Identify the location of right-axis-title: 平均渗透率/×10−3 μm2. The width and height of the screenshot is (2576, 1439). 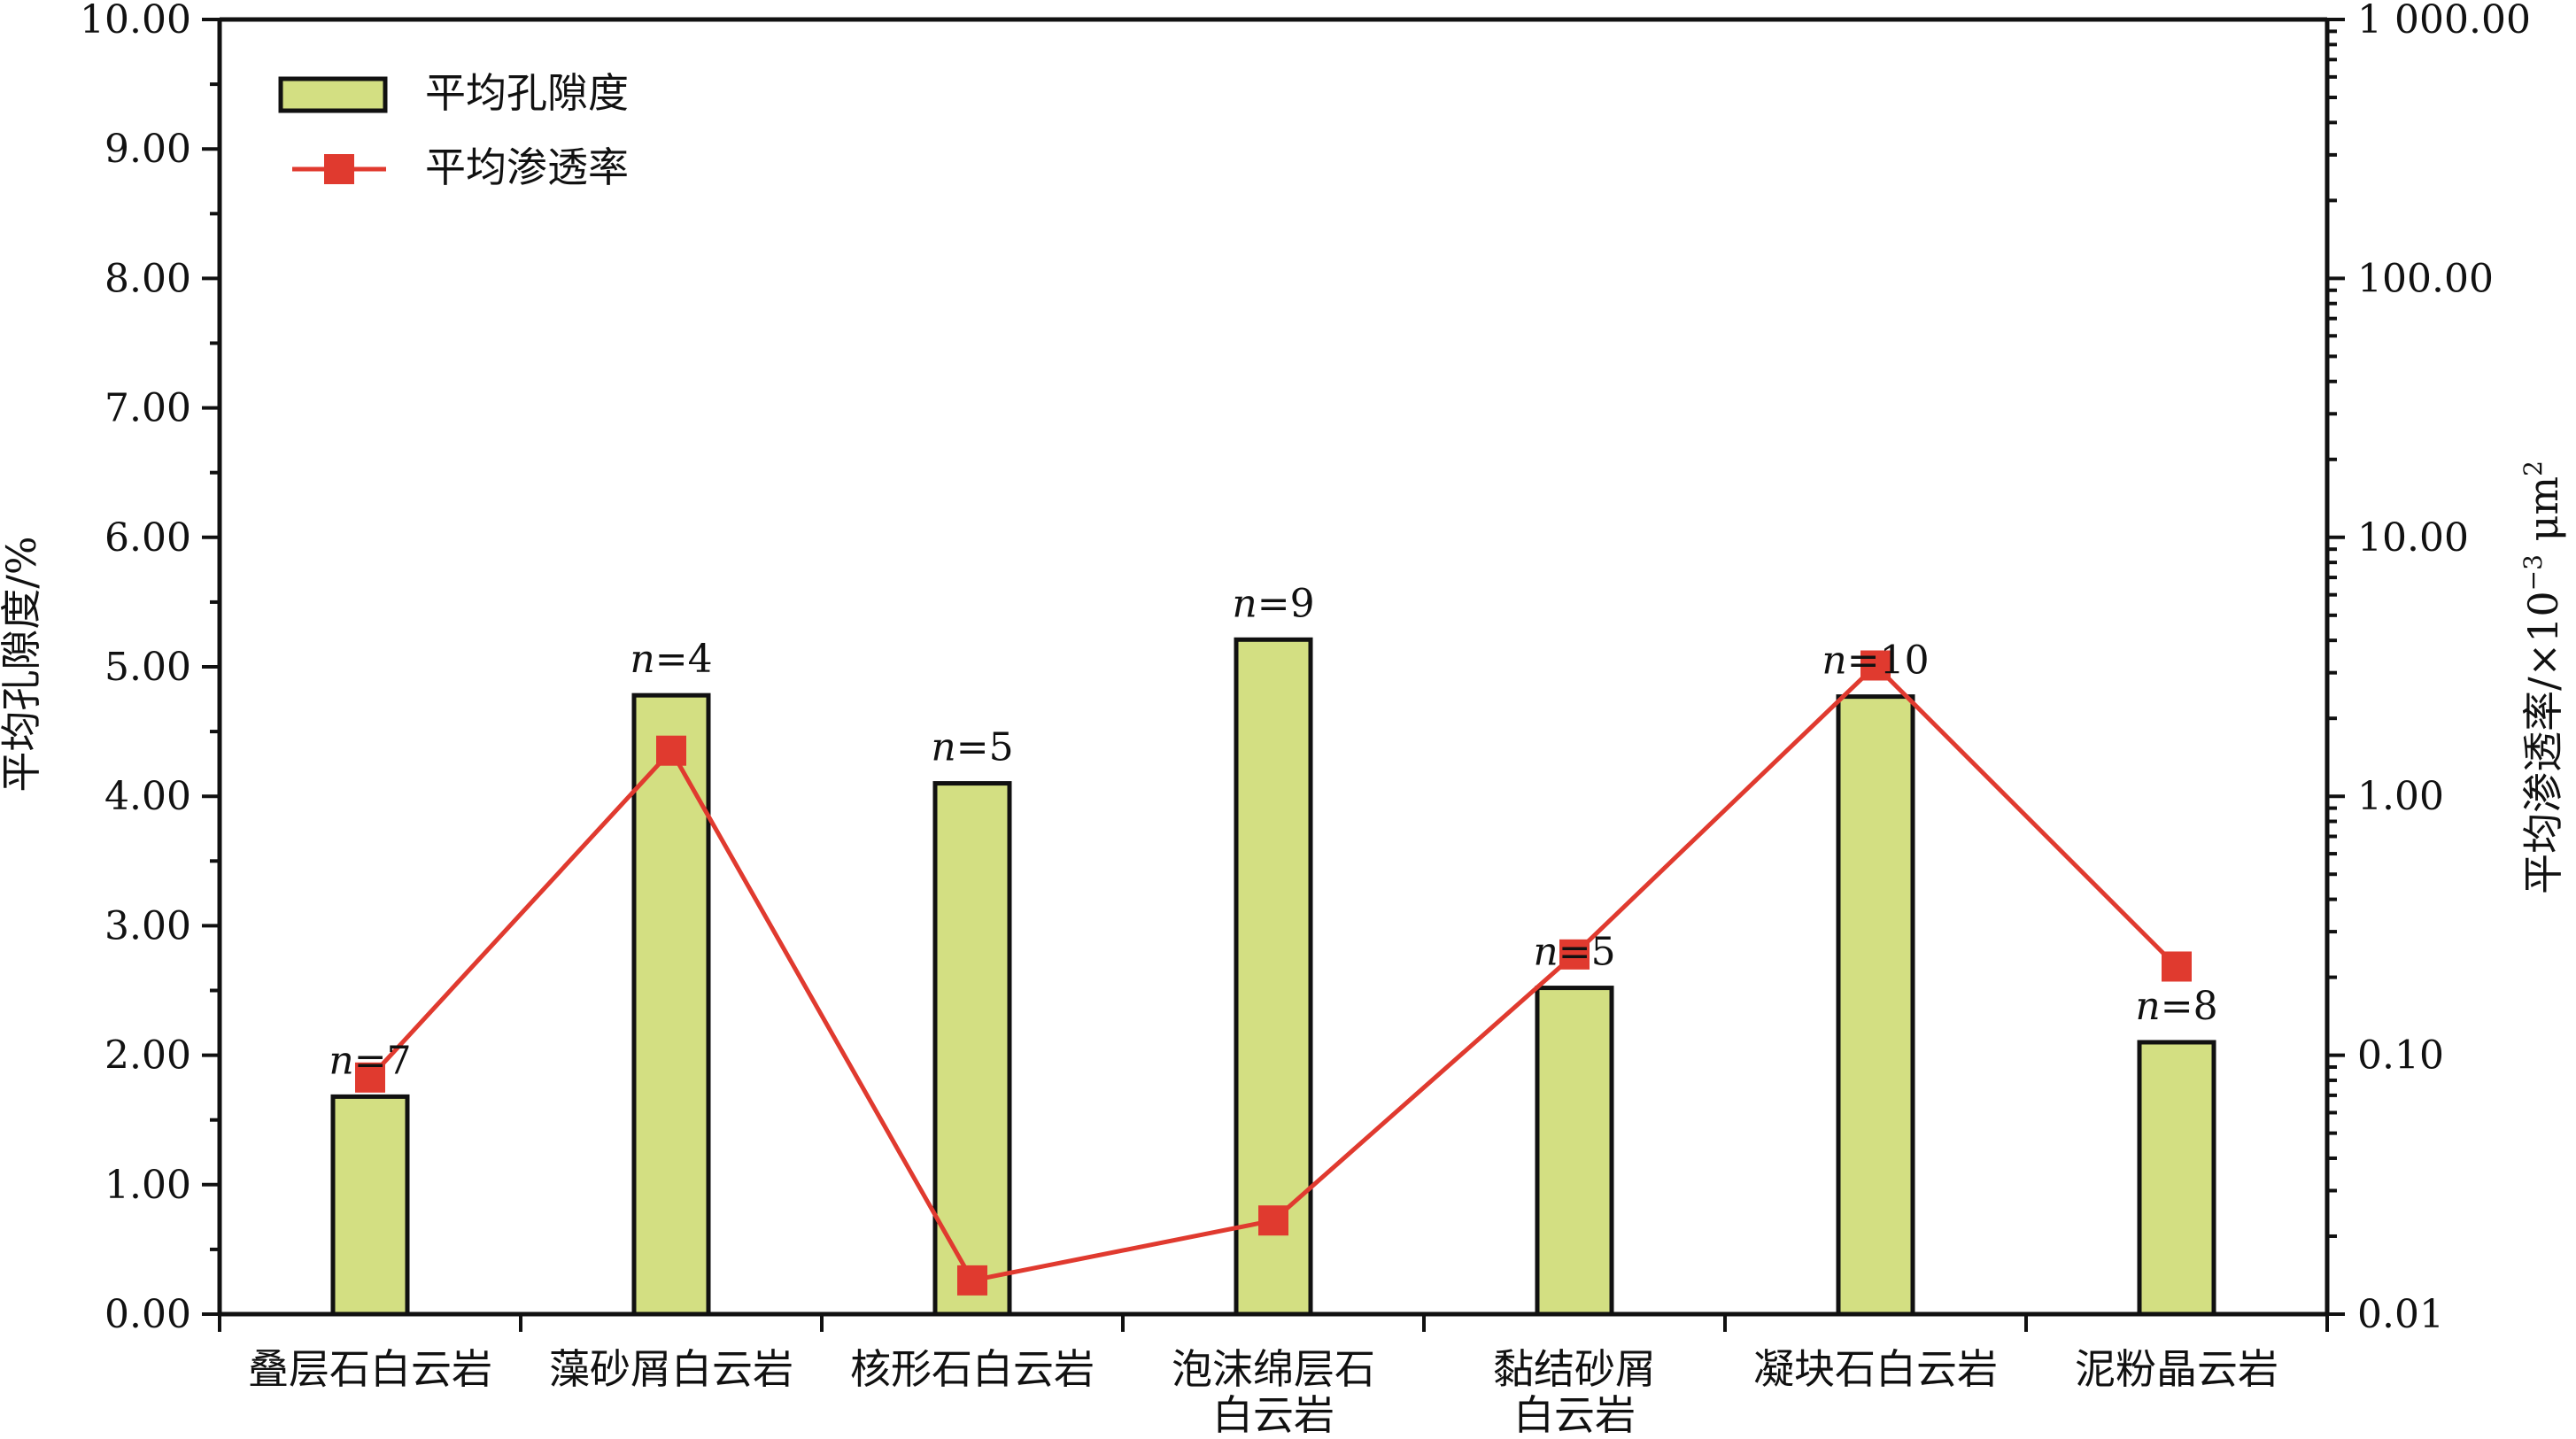
(2542, 677).